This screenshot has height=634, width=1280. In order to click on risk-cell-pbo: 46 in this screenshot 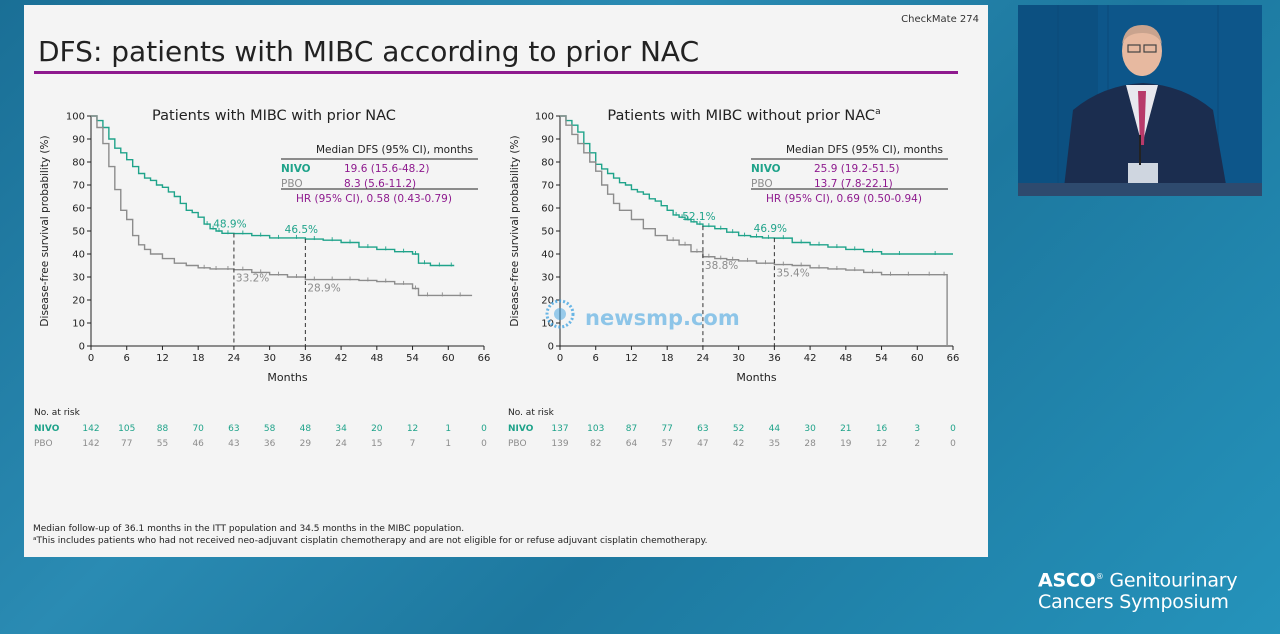, I will do `click(198, 444)`.